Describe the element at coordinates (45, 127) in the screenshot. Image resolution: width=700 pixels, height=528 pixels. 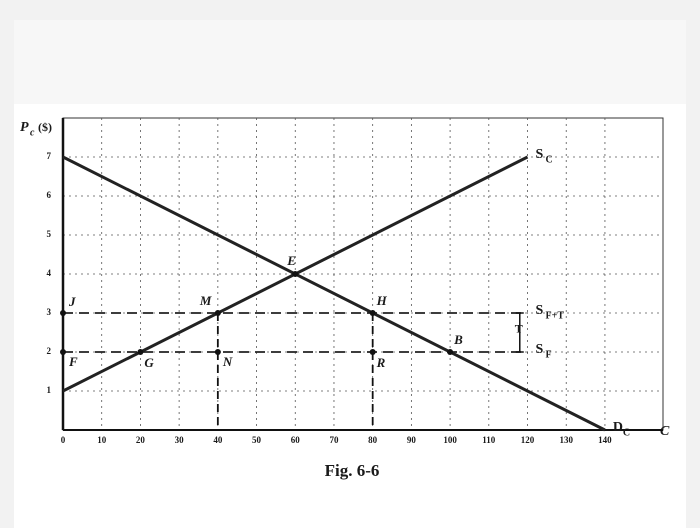
I see `y-axis-label-unit: ($)` at that location.